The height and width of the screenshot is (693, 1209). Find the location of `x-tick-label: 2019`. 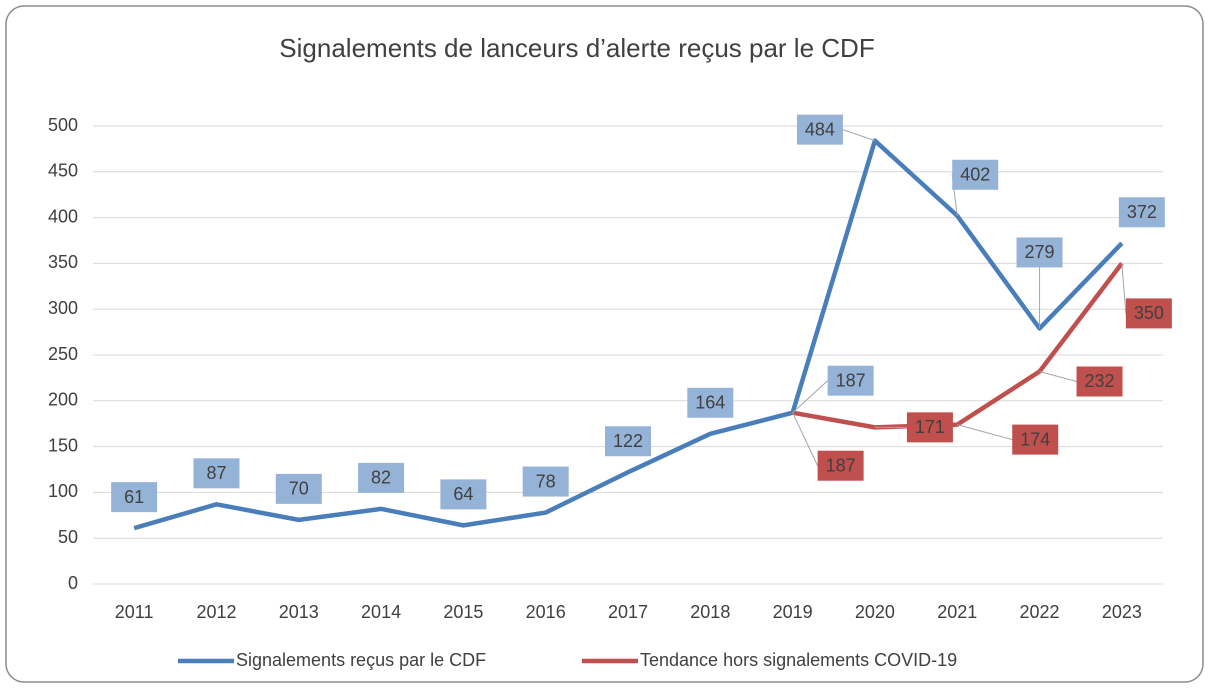

x-tick-label: 2019 is located at coordinates (793, 612).